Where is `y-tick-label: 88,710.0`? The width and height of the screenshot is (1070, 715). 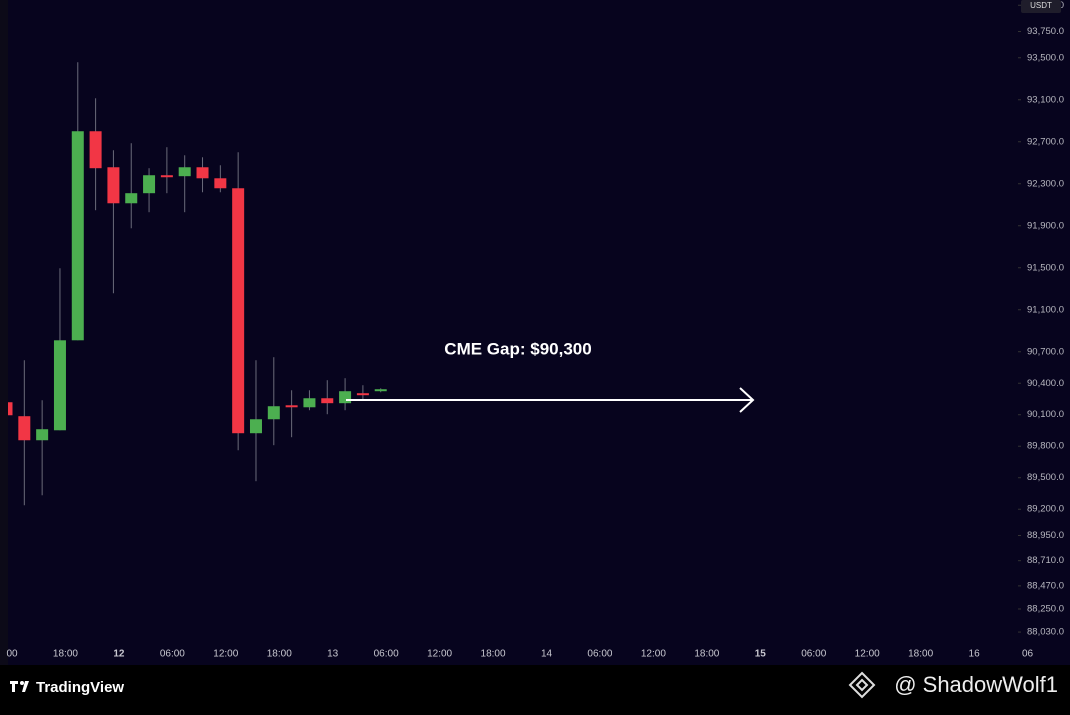 y-tick-label: 88,710.0 is located at coordinates (1045, 560).